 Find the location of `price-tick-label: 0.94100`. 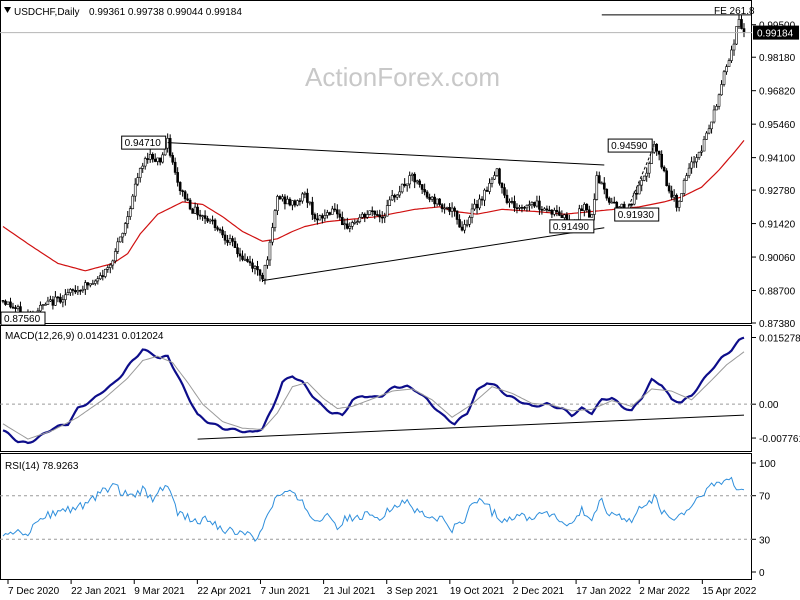

price-tick-label: 0.94100 is located at coordinates (777, 159).